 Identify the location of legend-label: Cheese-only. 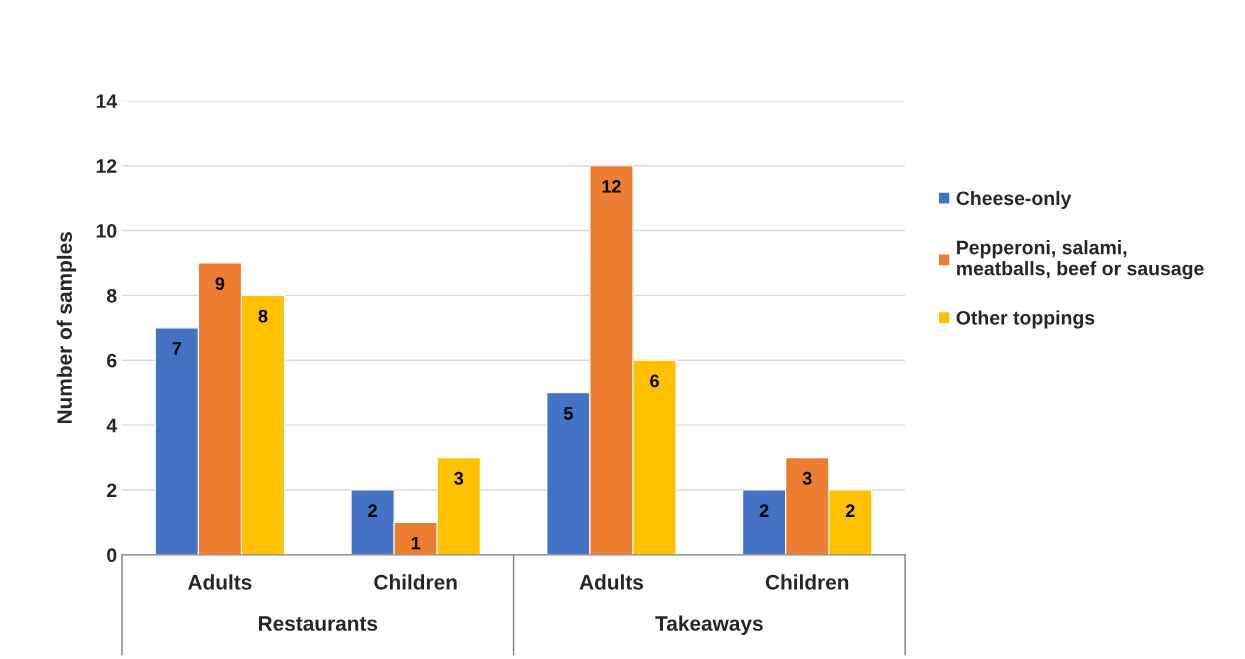
(1014, 200).